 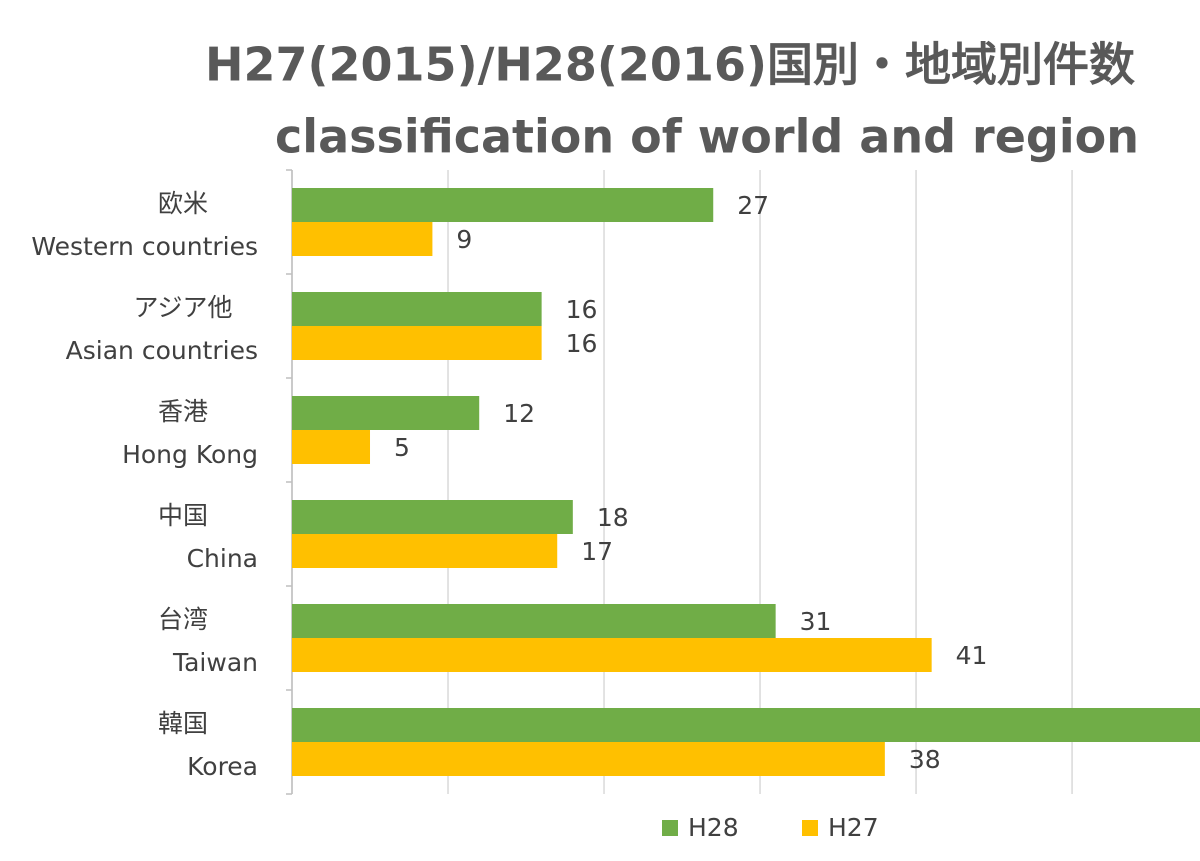 I want to click on y-tick-label: 香港, so click(x=183, y=411).